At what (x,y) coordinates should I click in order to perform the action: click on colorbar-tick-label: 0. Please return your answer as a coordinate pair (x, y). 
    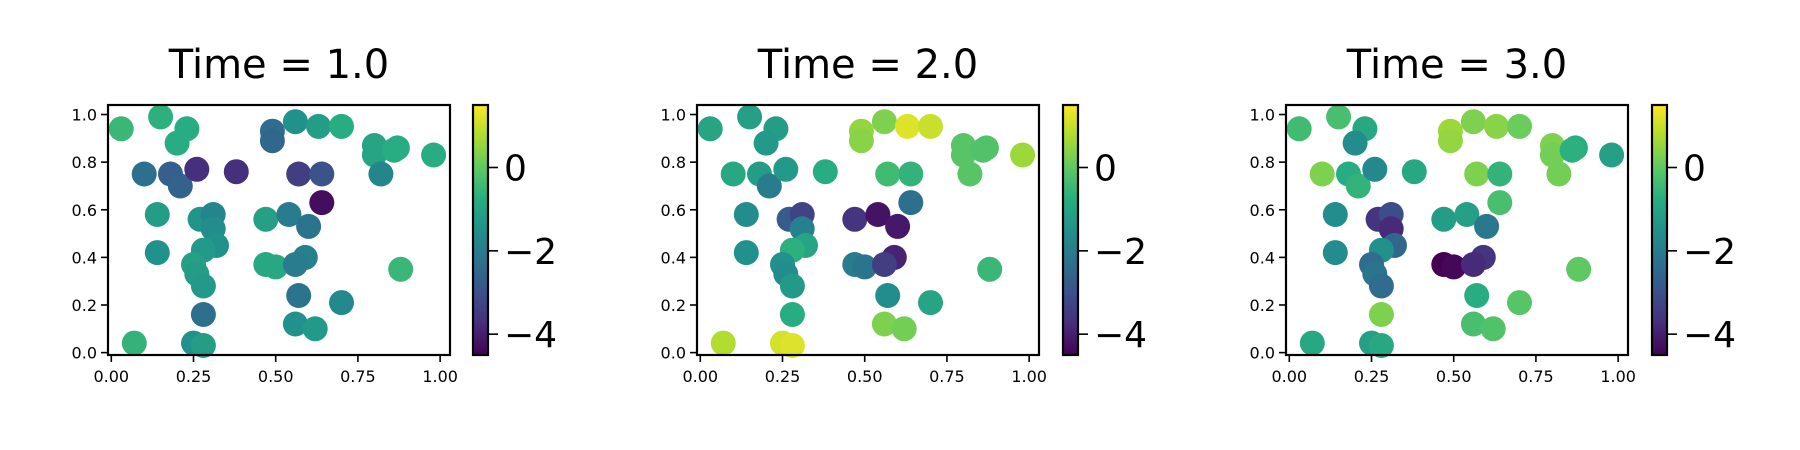
    Looking at the image, I should click on (1694, 169).